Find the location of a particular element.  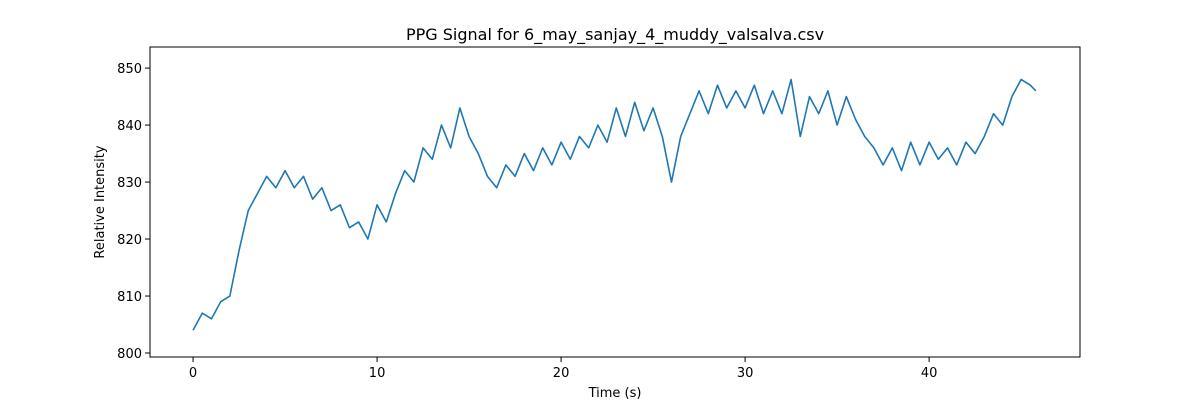

y-tick-label: 850 is located at coordinates (129, 69).